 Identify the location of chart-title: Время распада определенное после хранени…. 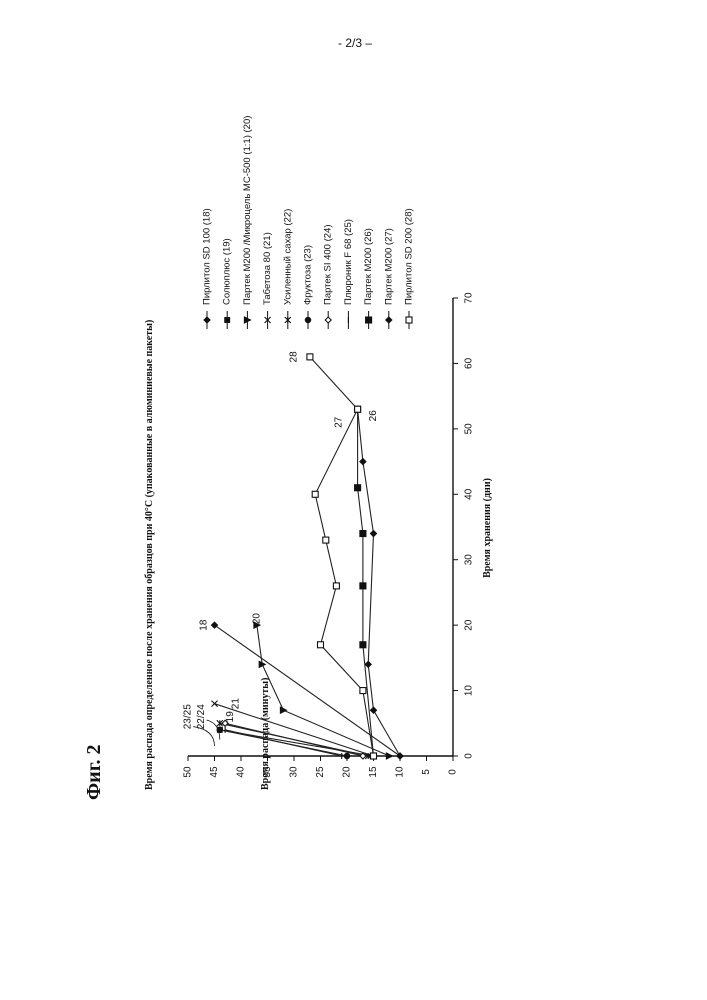
(149, 555).